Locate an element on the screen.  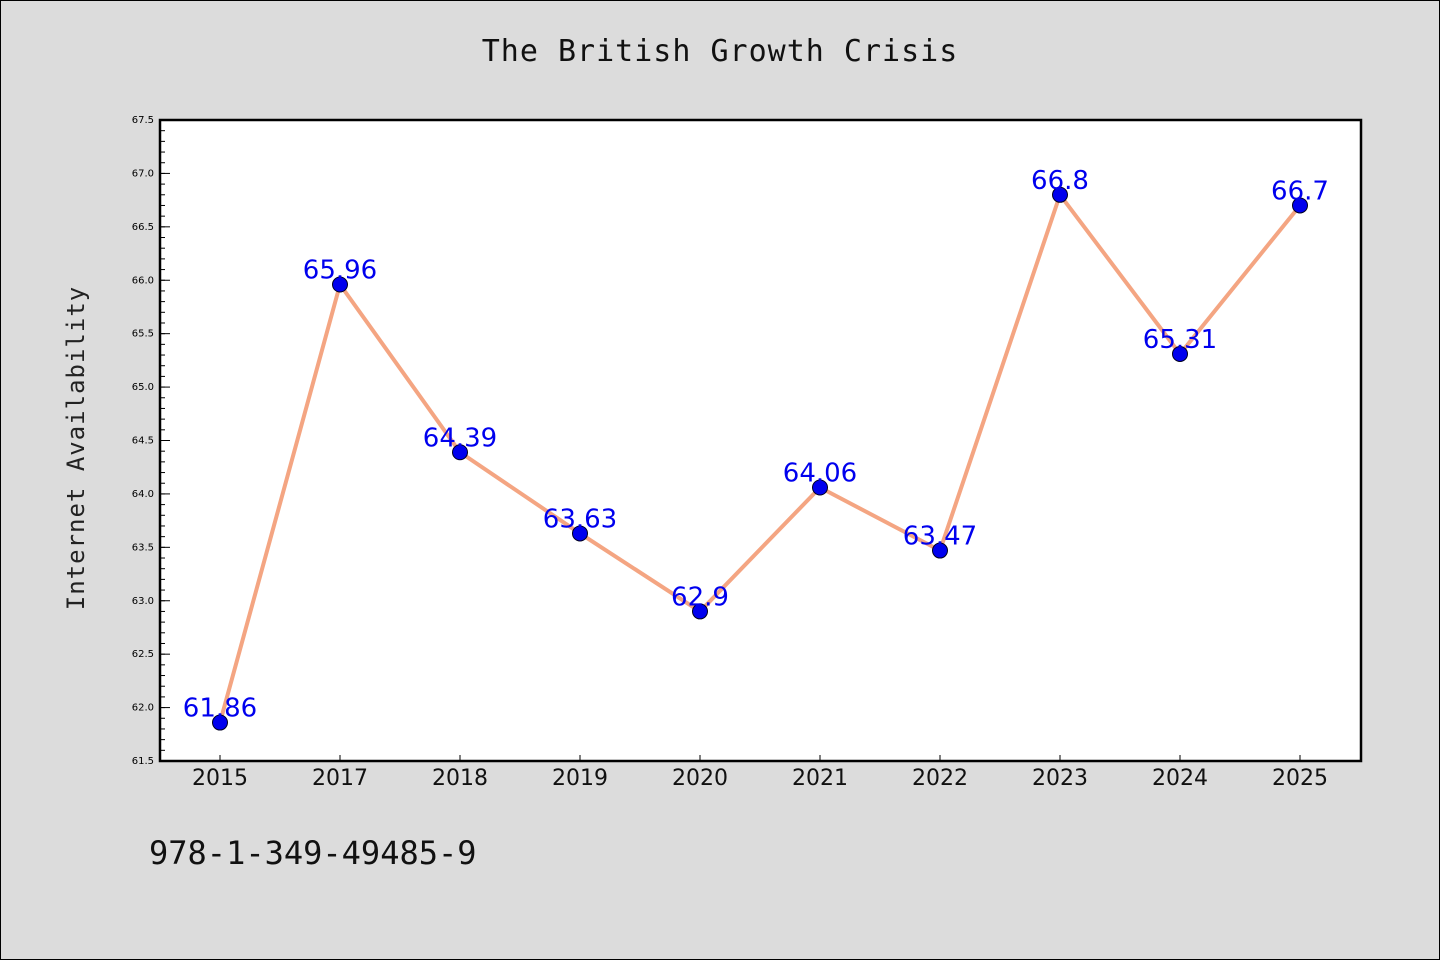
data-label: 62.9 is located at coordinates (700, 597).